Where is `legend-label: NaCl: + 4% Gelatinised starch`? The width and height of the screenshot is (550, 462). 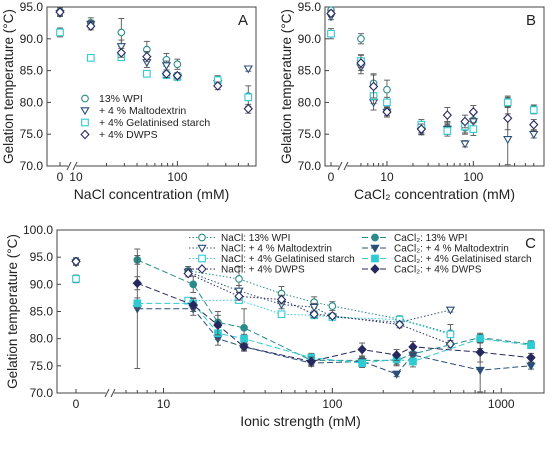 legend-label: NaCl: + 4% Gelatinised starch is located at coordinates (288, 259).